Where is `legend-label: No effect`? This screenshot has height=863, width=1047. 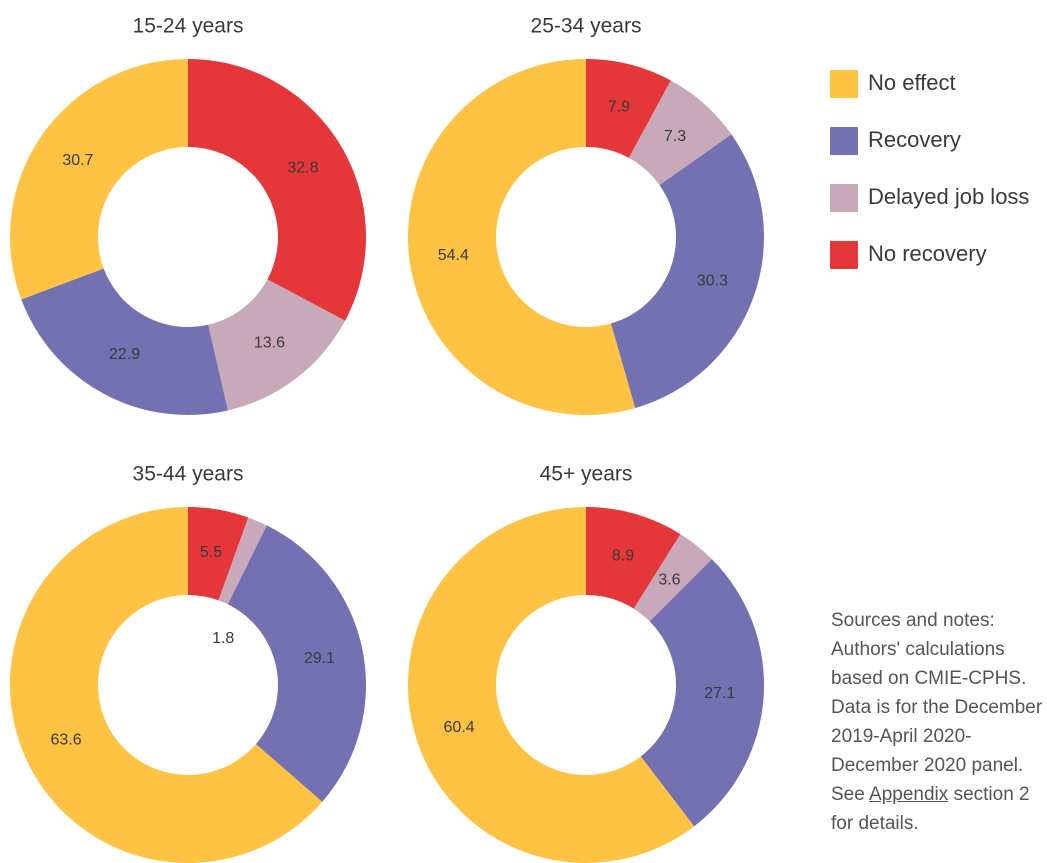 legend-label: No effect is located at coordinates (912, 82).